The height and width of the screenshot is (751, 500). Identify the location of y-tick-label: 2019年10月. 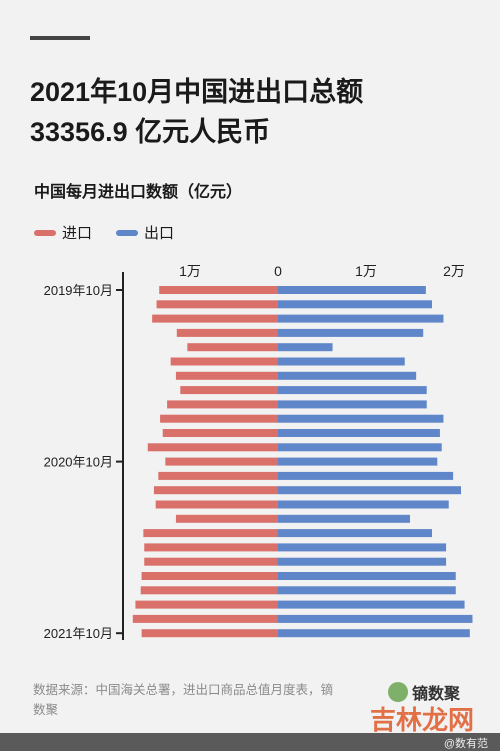
(78, 290).